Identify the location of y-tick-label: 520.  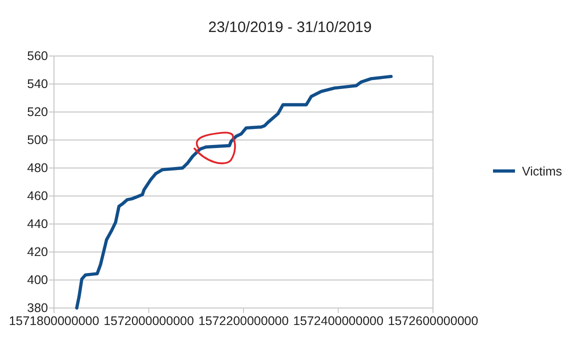
(37, 112).